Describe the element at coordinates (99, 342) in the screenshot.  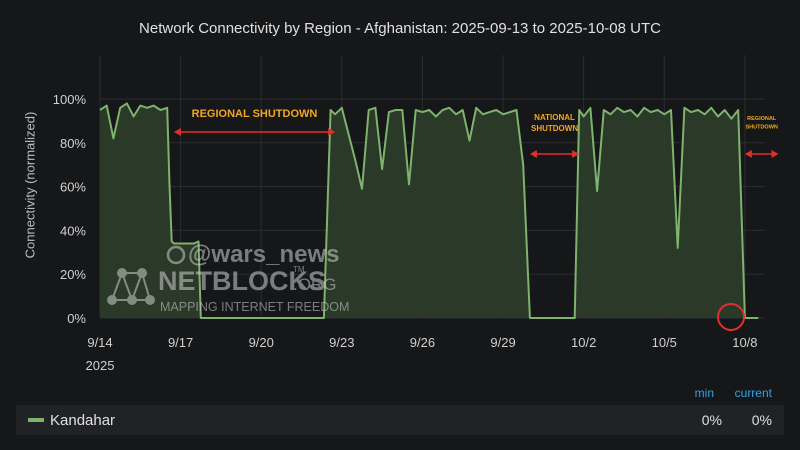
I see `x-tick-label: 9/14` at that location.